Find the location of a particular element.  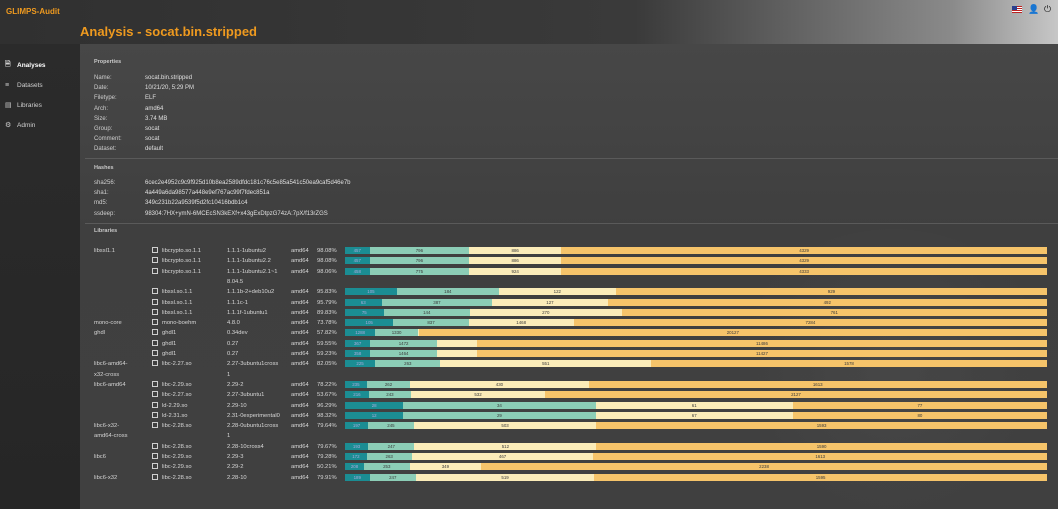

library-percent: 57.82% is located at coordinates (327, 333).